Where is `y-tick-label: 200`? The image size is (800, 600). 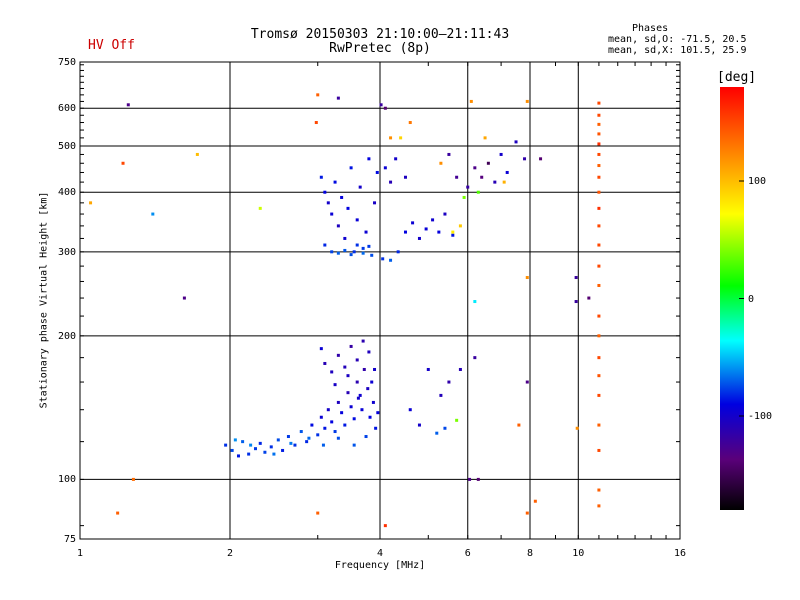 y-tick-label: 200 is located at coordinates (66, 336).